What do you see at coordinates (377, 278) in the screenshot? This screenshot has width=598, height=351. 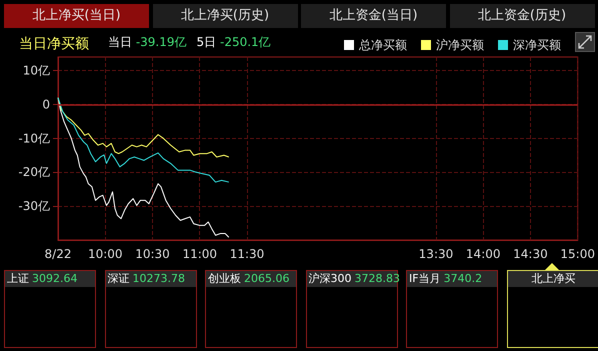 I see `text: 3728.83` at bounding box center [377, 278].